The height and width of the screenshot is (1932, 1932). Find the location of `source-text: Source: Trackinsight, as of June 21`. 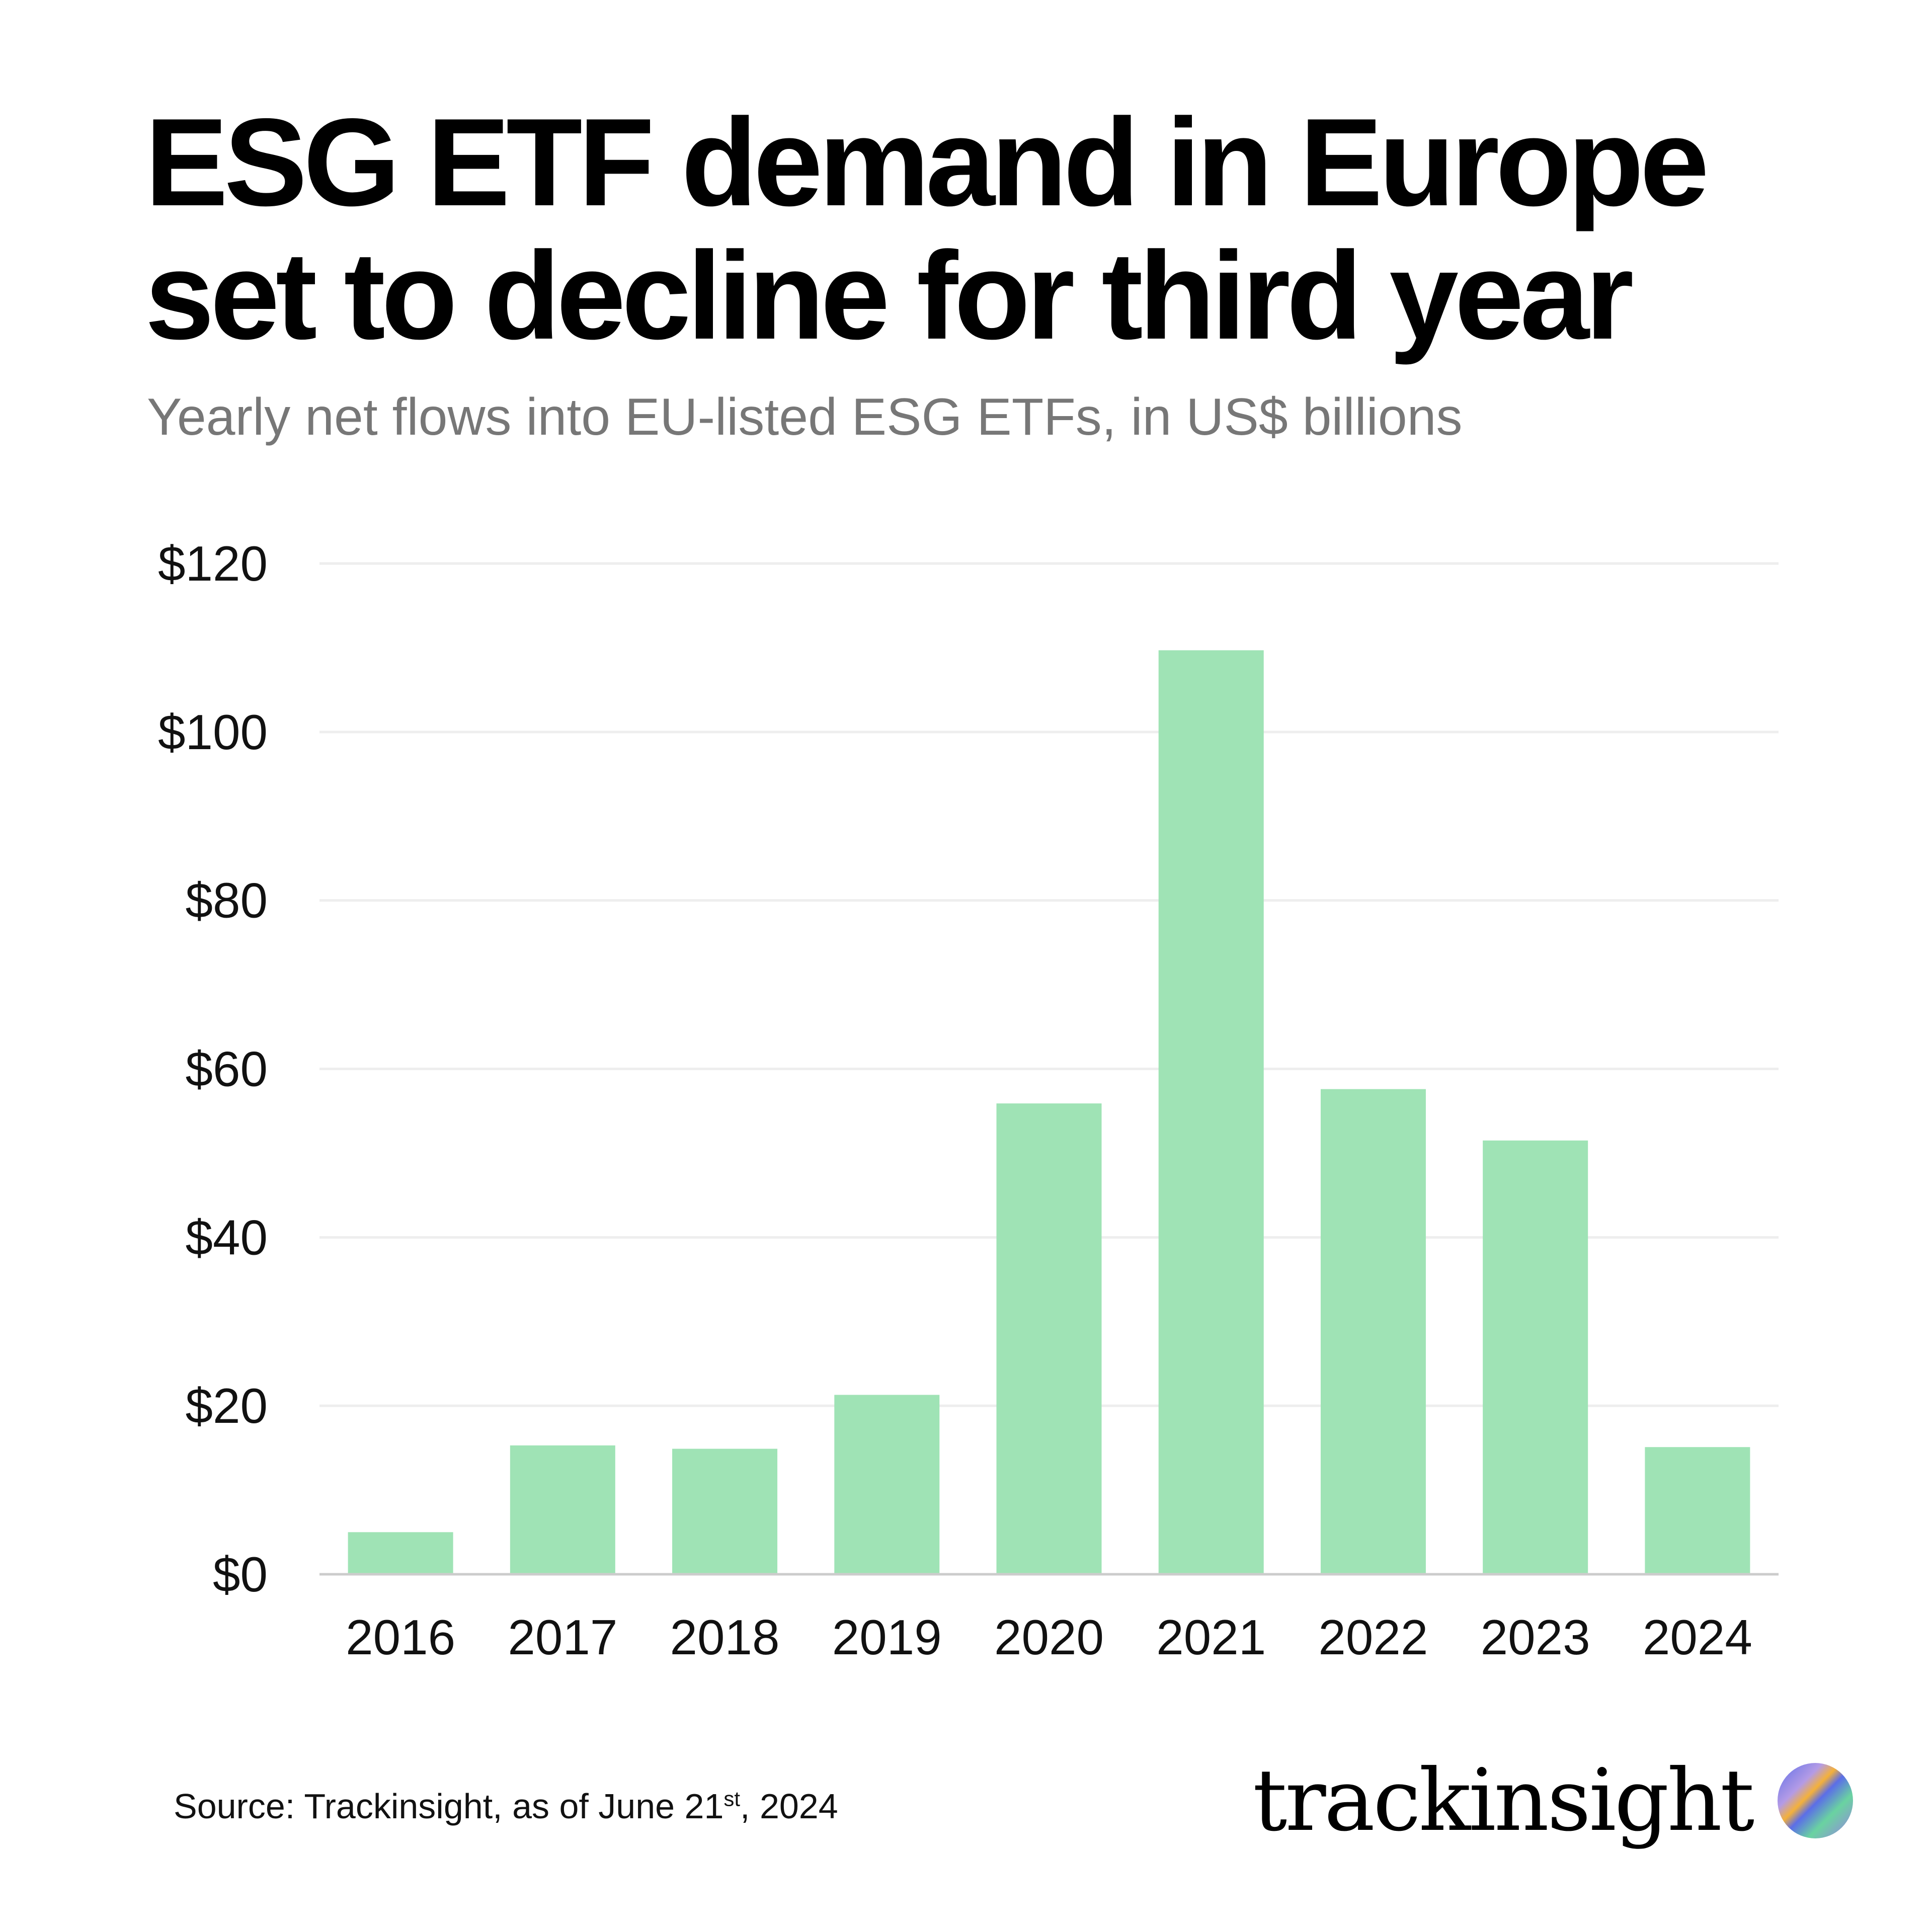

source-text: Source: Trackinsight, as of June 21 is located at coordinates (449, 1807).